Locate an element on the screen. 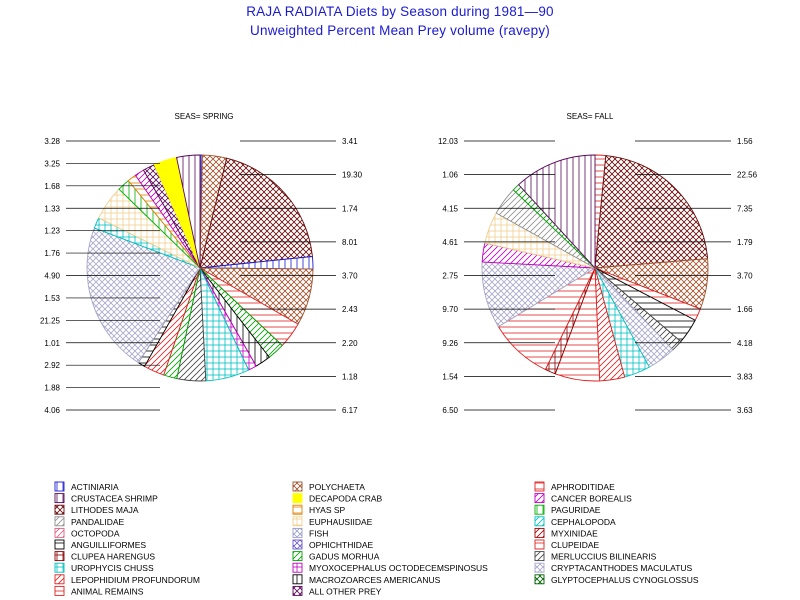  legend-label: ANGUILLIFORMES is located at coordinates (108, 545).